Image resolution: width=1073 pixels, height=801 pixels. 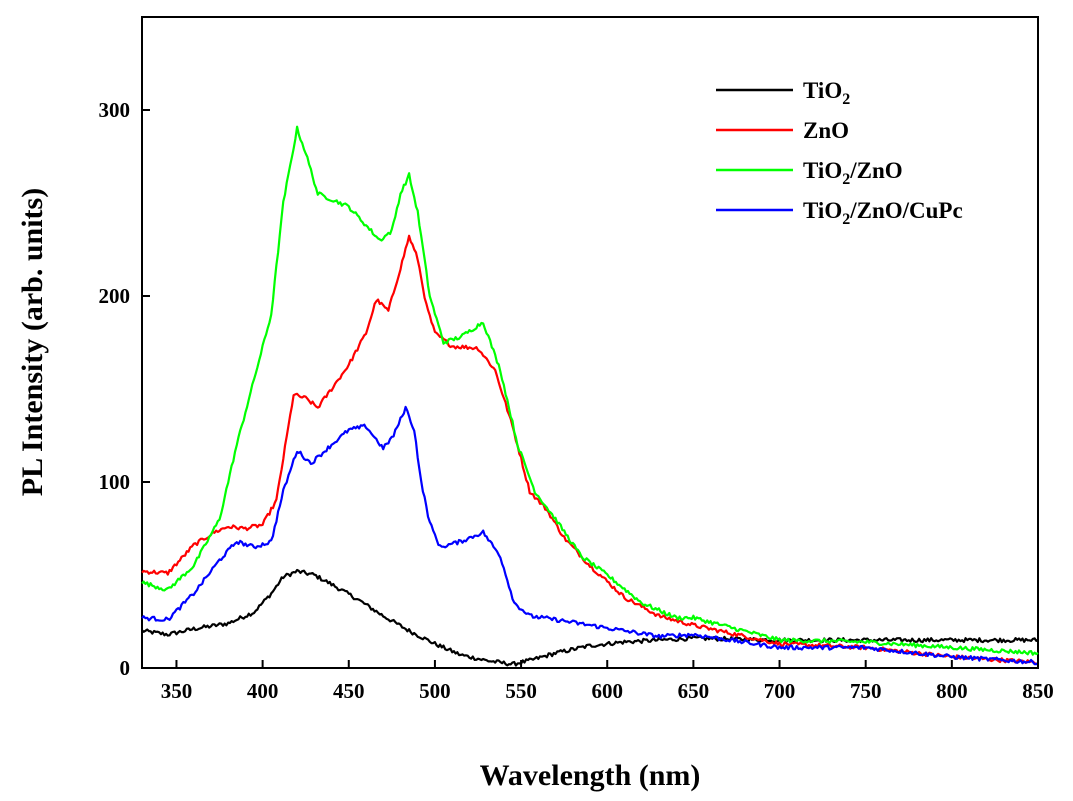 What do you see at coordinates (115, 110) in the screenshot?
I see `y-tick-label: 300` at bounding box center [115, 110].